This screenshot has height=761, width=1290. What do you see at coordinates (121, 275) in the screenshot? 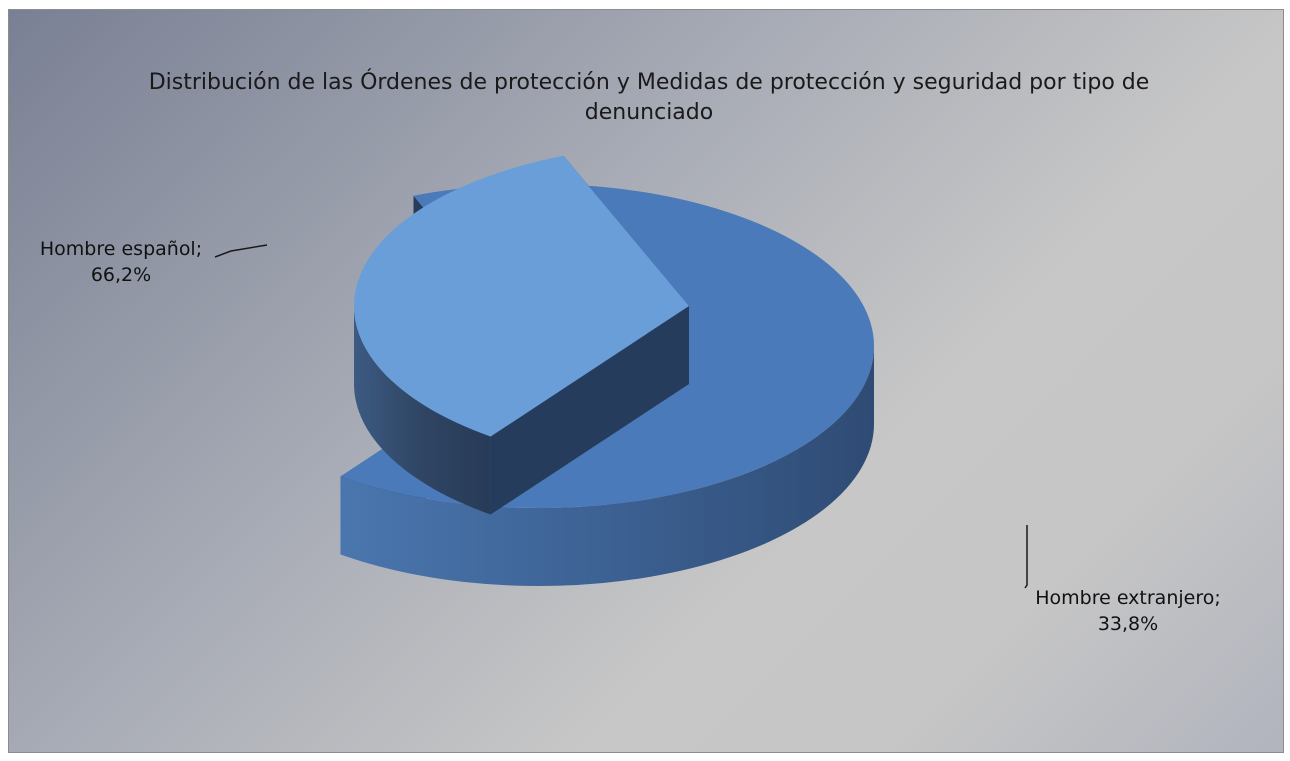
I see `slice-label-value: 66,2%` at bounding box center [121, 275].